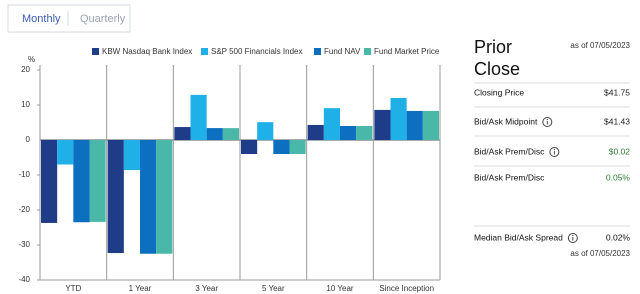 This screenshot has width=640, height=294. I want to click on row-label: Closing Price, so click(499, 92).